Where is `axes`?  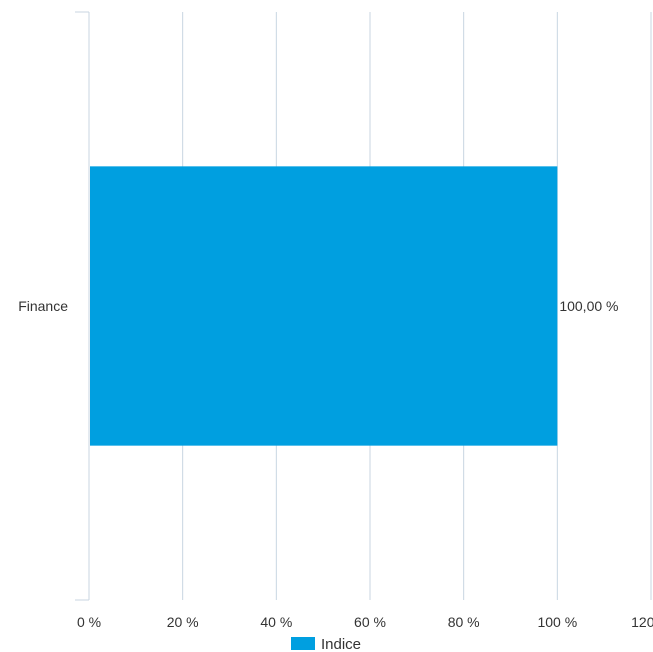
axes is located at coordinates (82, 306).